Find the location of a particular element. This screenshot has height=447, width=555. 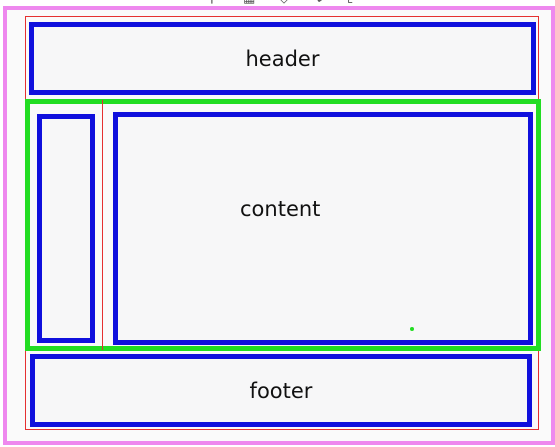

toolbar-strip: ⚲ ▦ ◇ ↯ ⌞ ✑ is located at coordinates (277, 3).